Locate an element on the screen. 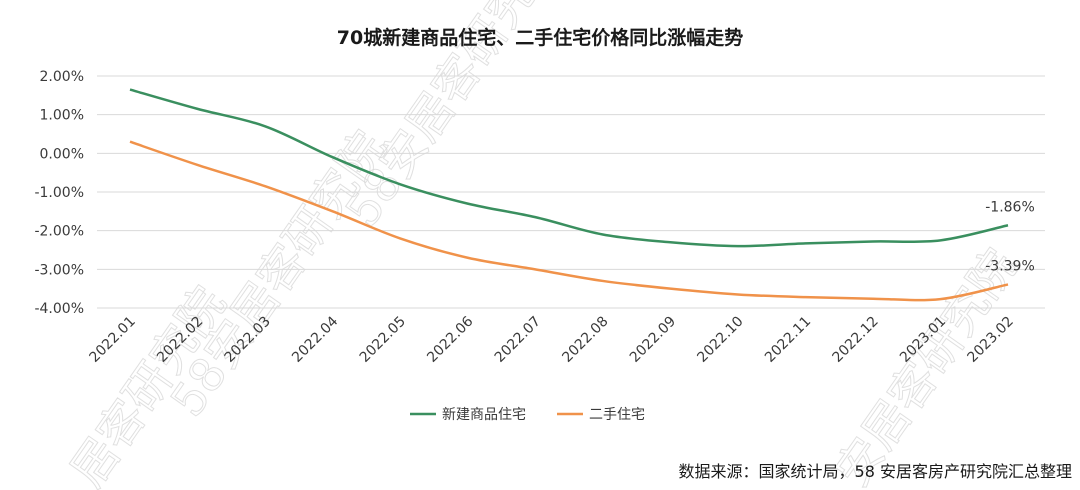 The image size is (1080, 490). y-tick-label: 2.00% is located at coordinates (62, 77).